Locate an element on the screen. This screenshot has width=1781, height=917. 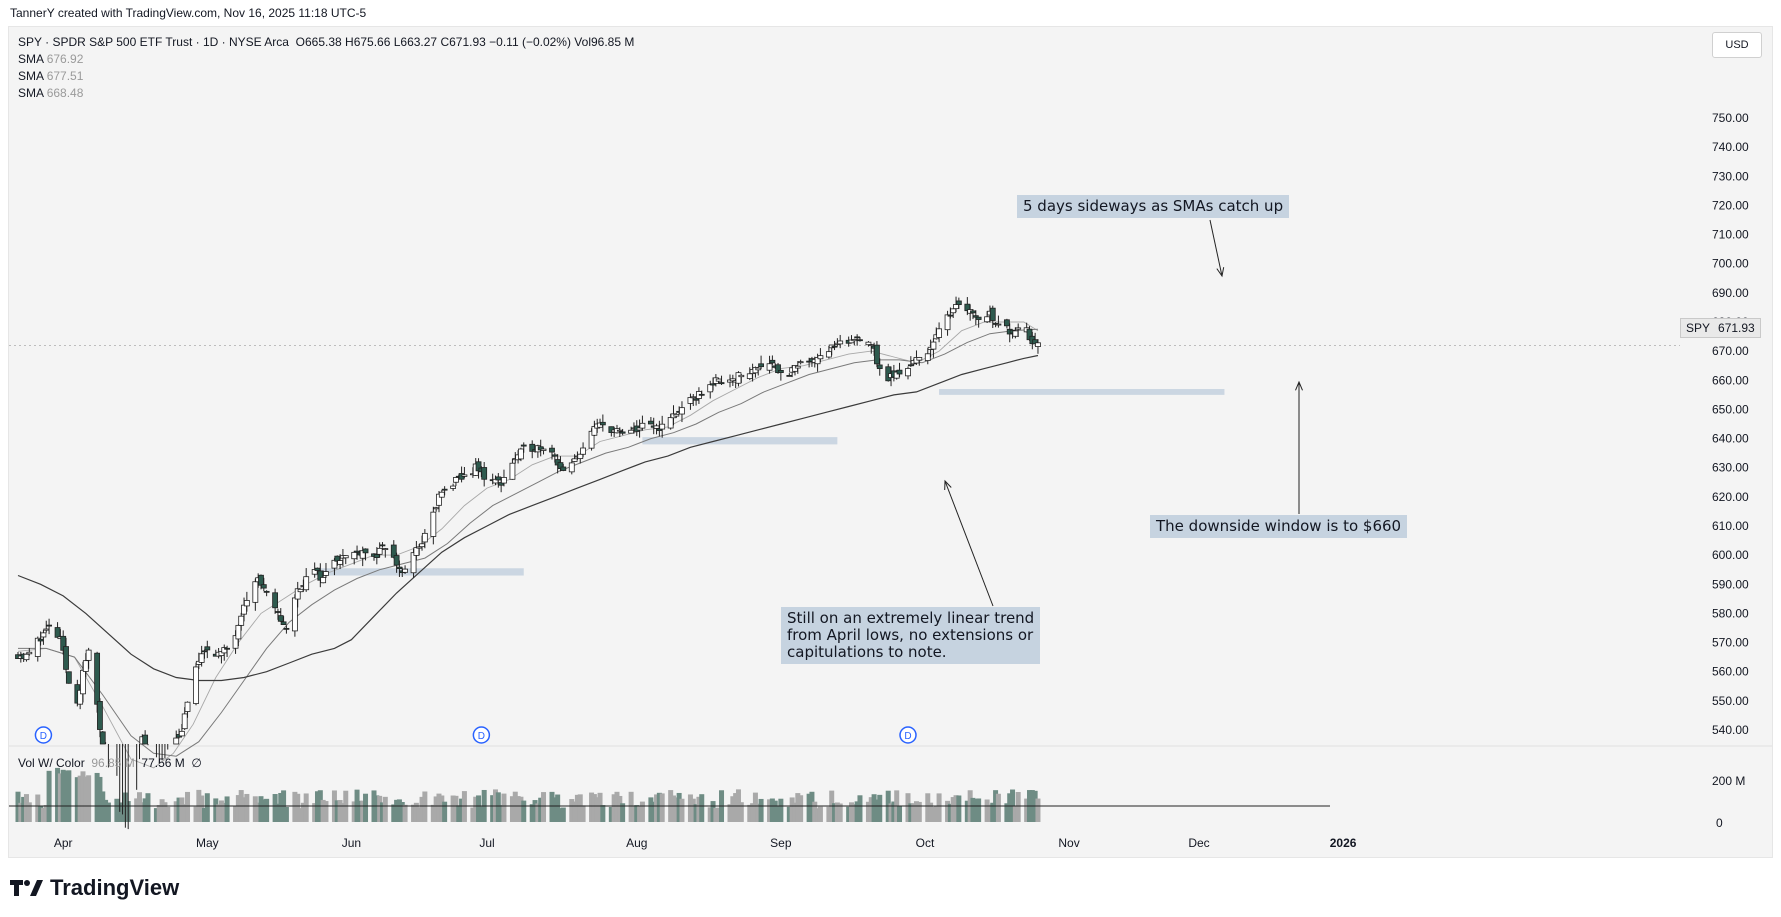
dividend-marker is located at coordinates (481, 735).